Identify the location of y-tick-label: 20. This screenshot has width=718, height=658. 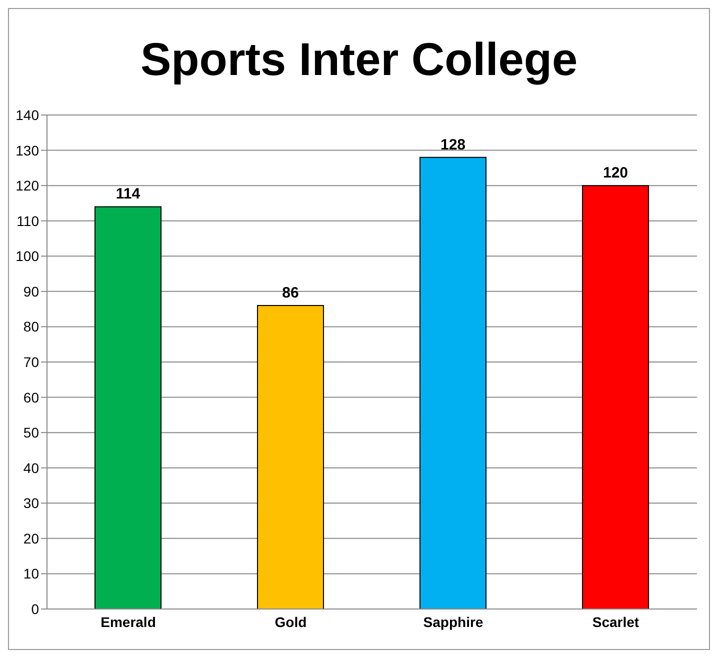
(31, 538).